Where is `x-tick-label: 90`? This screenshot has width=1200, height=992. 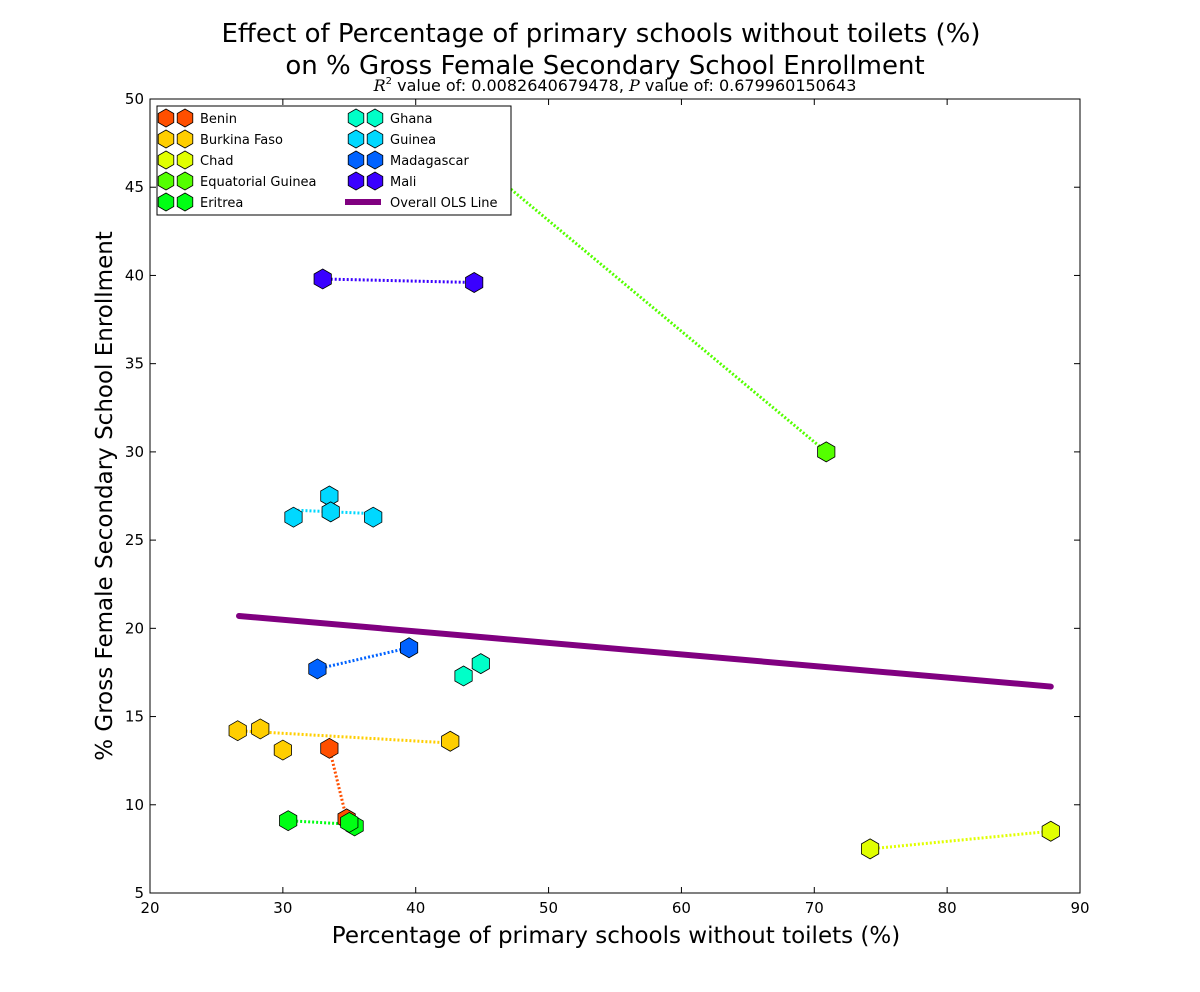
x-tick-label: 90 is located at coordinates (1079, 908).